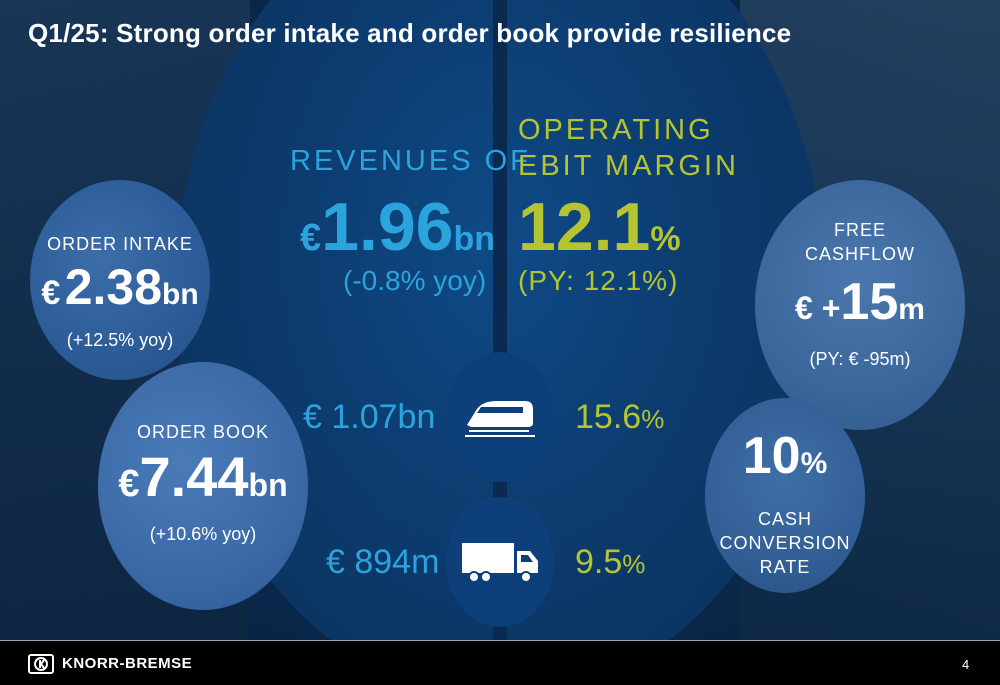 This screenshot has height=685, width=1000. What do you see at coordinates (194, 476) in the screenshot?
I see `order-book-value: 7.44` at bounding box center [194, 476].